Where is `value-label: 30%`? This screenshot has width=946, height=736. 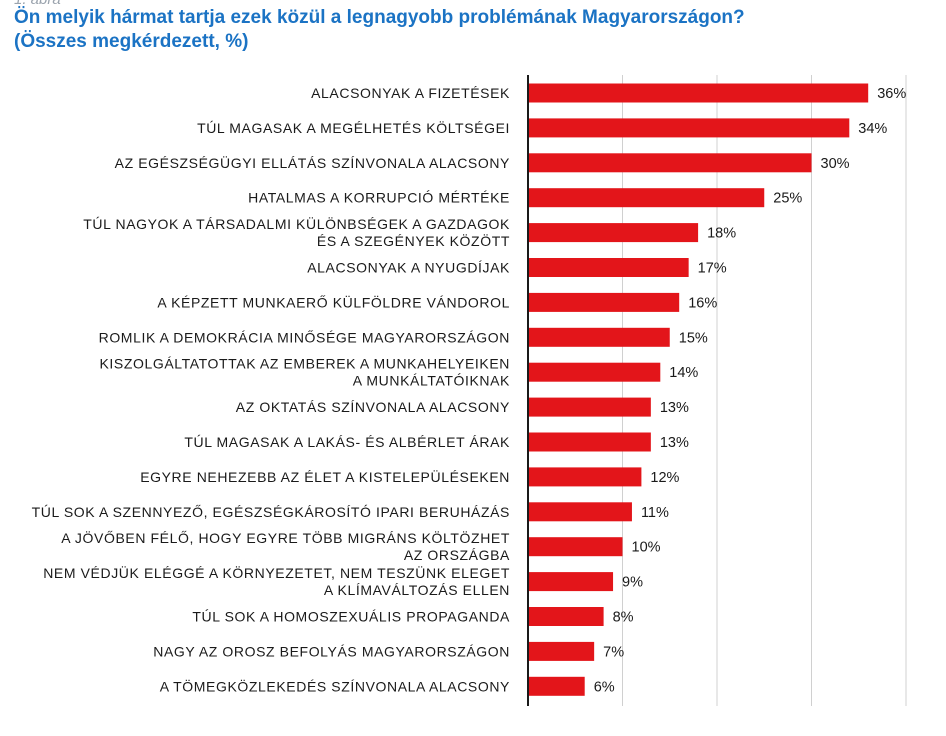
value-label: 30% is located at coordinates (835, 164).